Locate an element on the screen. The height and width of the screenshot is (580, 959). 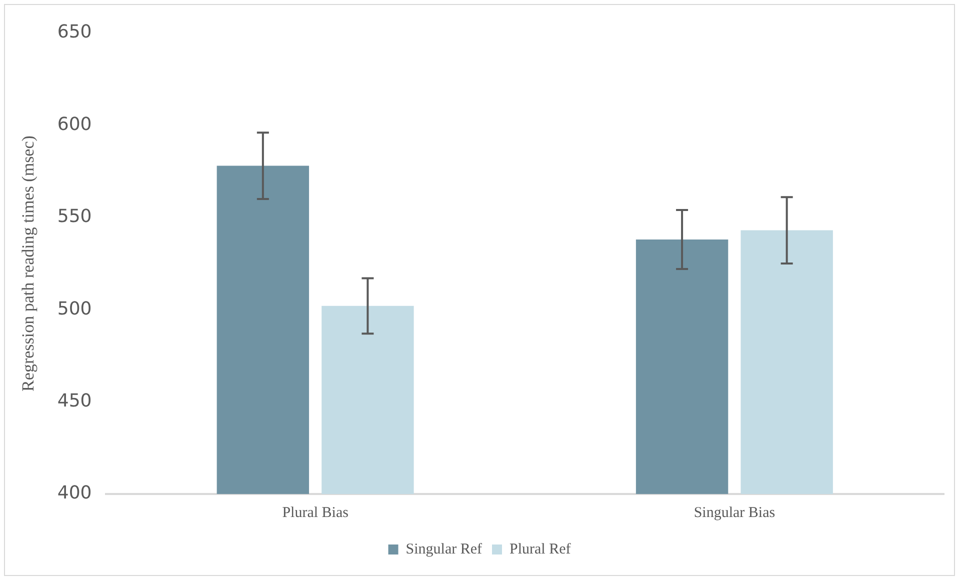
legend-label: Plural Ref is located at coordinates (540, 549).